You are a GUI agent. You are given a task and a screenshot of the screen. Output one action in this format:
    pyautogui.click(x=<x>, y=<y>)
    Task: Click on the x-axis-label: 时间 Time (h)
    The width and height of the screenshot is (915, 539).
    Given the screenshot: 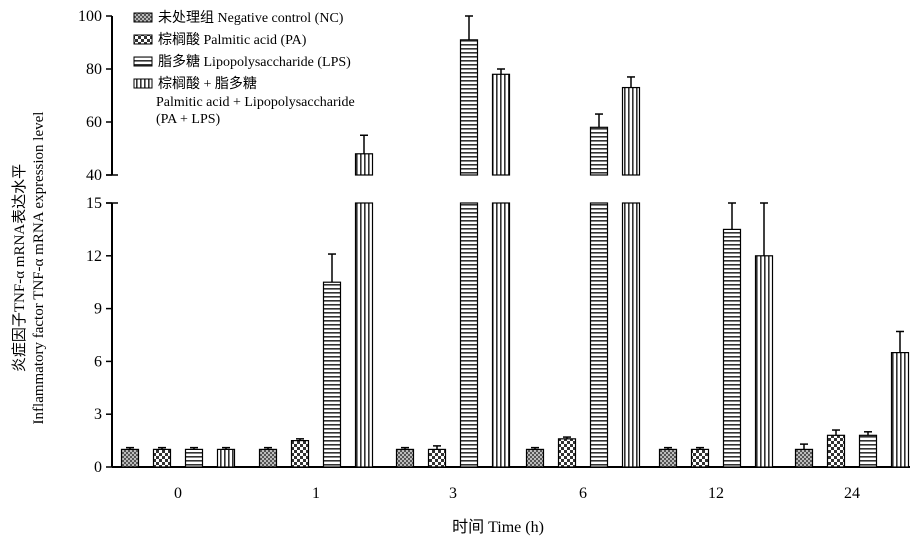 What is the action you would take?
    pyautogui.click(x=498, y=527)
    